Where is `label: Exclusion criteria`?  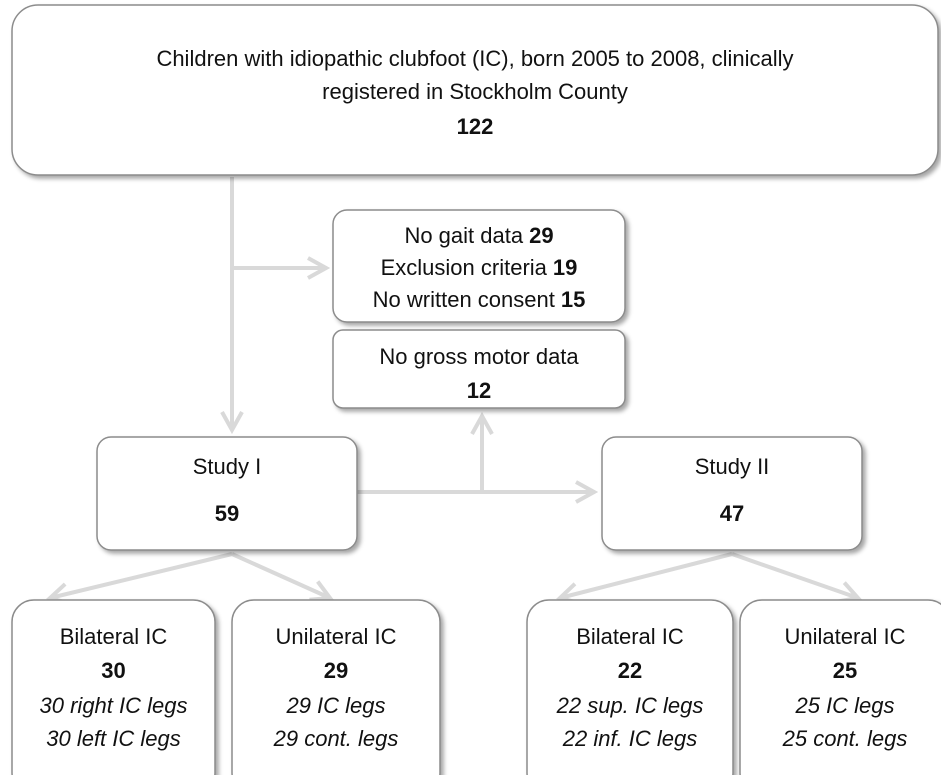
label: Exclusion criteria is located at coordinates (464, 267).